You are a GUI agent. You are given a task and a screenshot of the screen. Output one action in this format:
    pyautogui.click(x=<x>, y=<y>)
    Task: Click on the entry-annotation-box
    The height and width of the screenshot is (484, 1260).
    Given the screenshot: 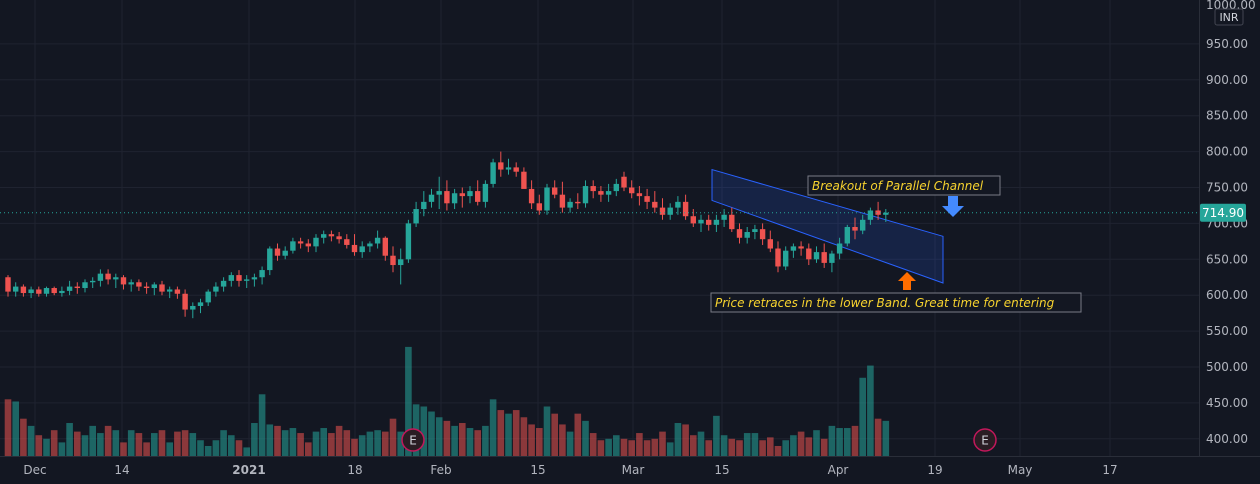 What is the action you would take?
    pyautogui.click(x=896, y=302)
    